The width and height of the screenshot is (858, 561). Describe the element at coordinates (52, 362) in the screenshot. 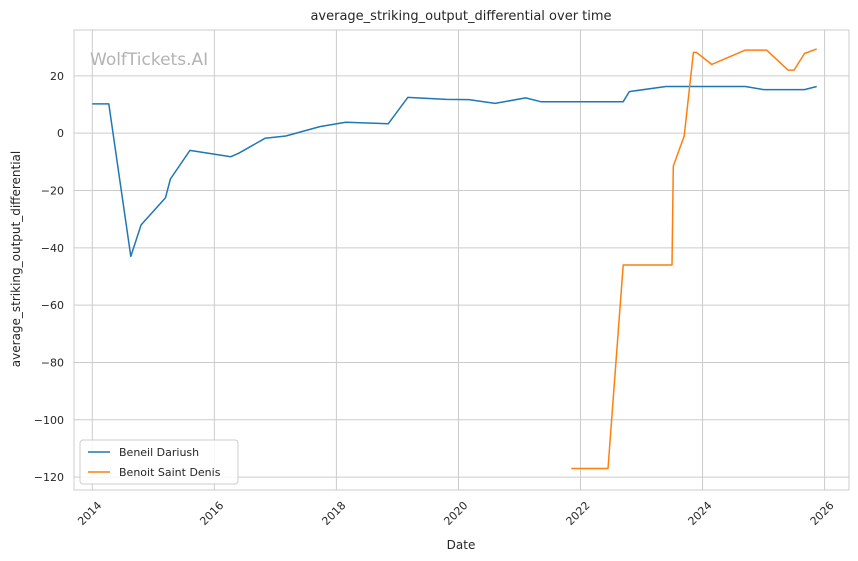

I see `y-tick-label: −80` at that location.